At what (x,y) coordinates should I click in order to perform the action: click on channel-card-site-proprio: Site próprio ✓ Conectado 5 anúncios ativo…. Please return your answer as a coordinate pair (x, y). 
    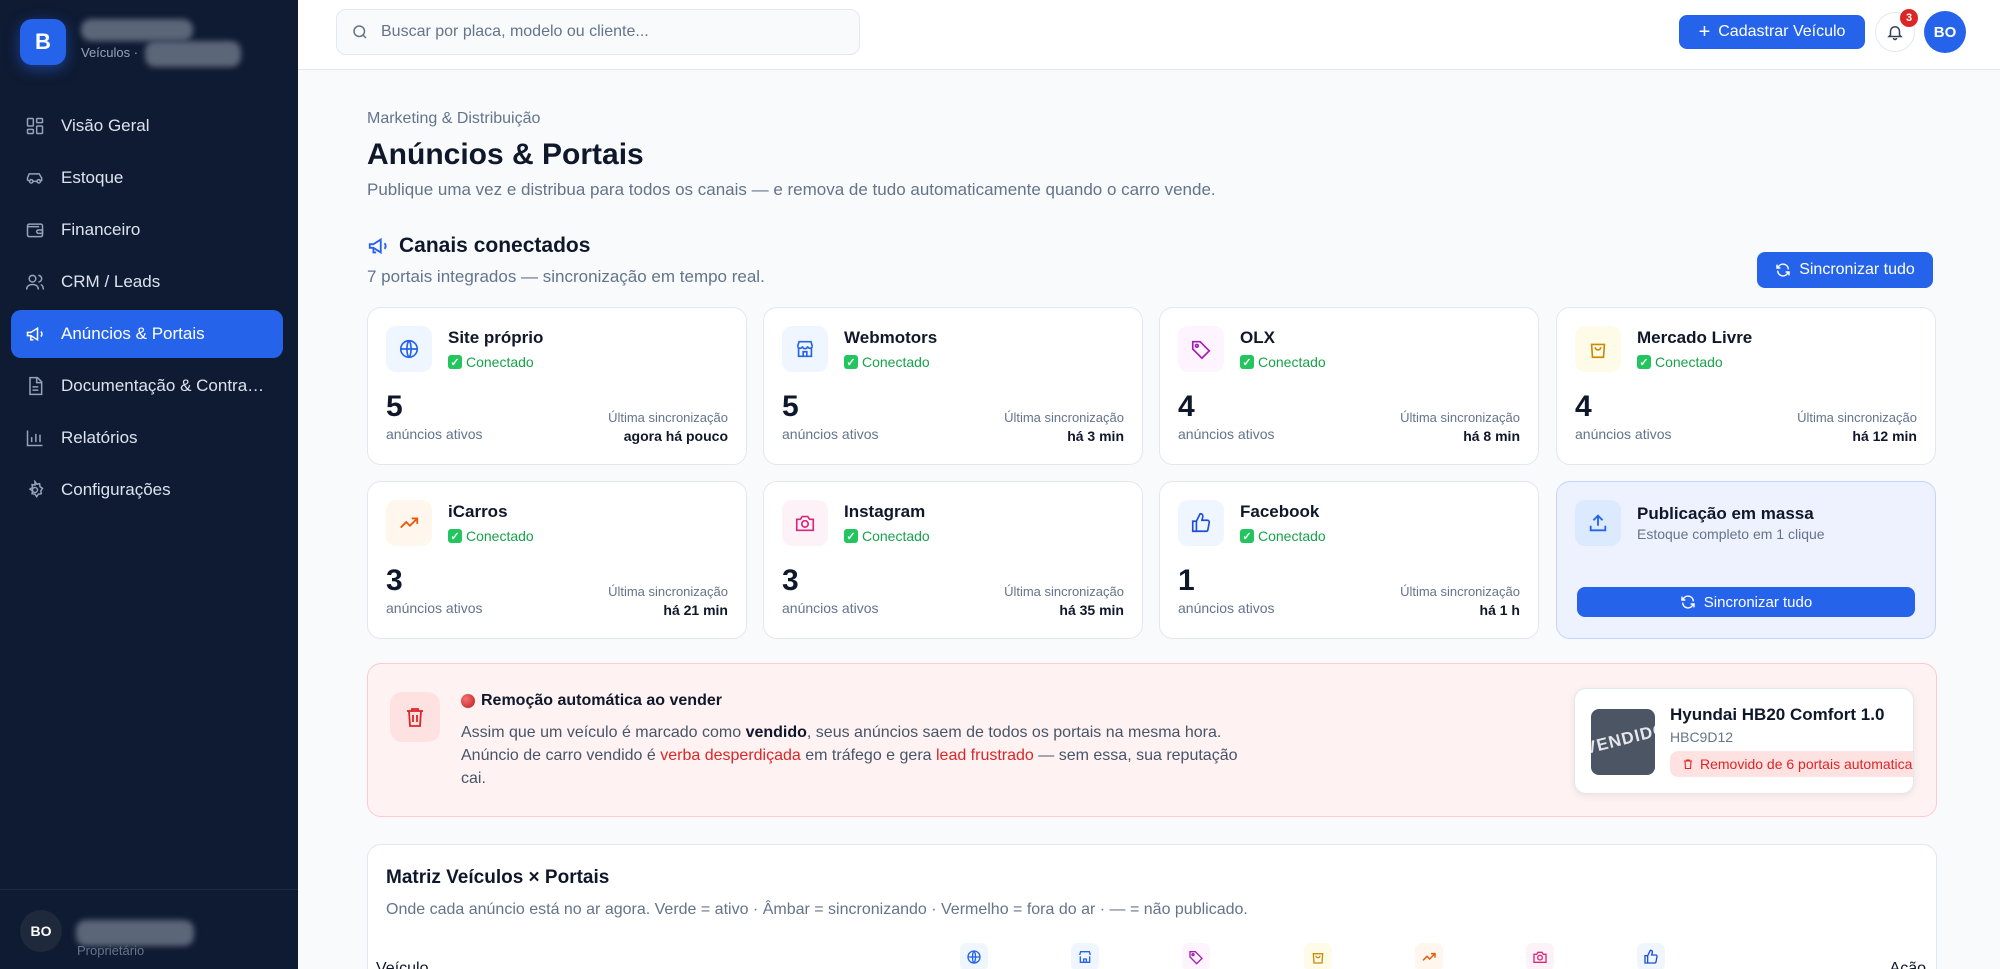
    Looking at the image, I should click on (557, 386).